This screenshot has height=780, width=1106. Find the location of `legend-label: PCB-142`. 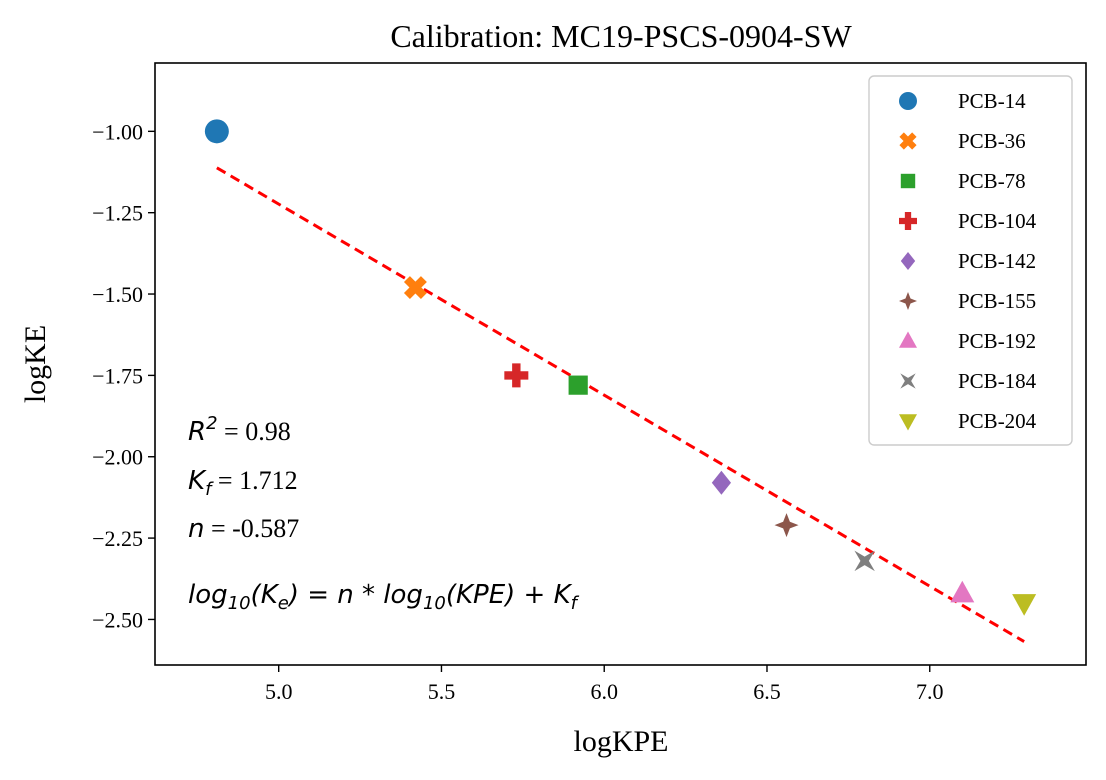

legend-label: PCB-142 is located at coordinates (997, 261).